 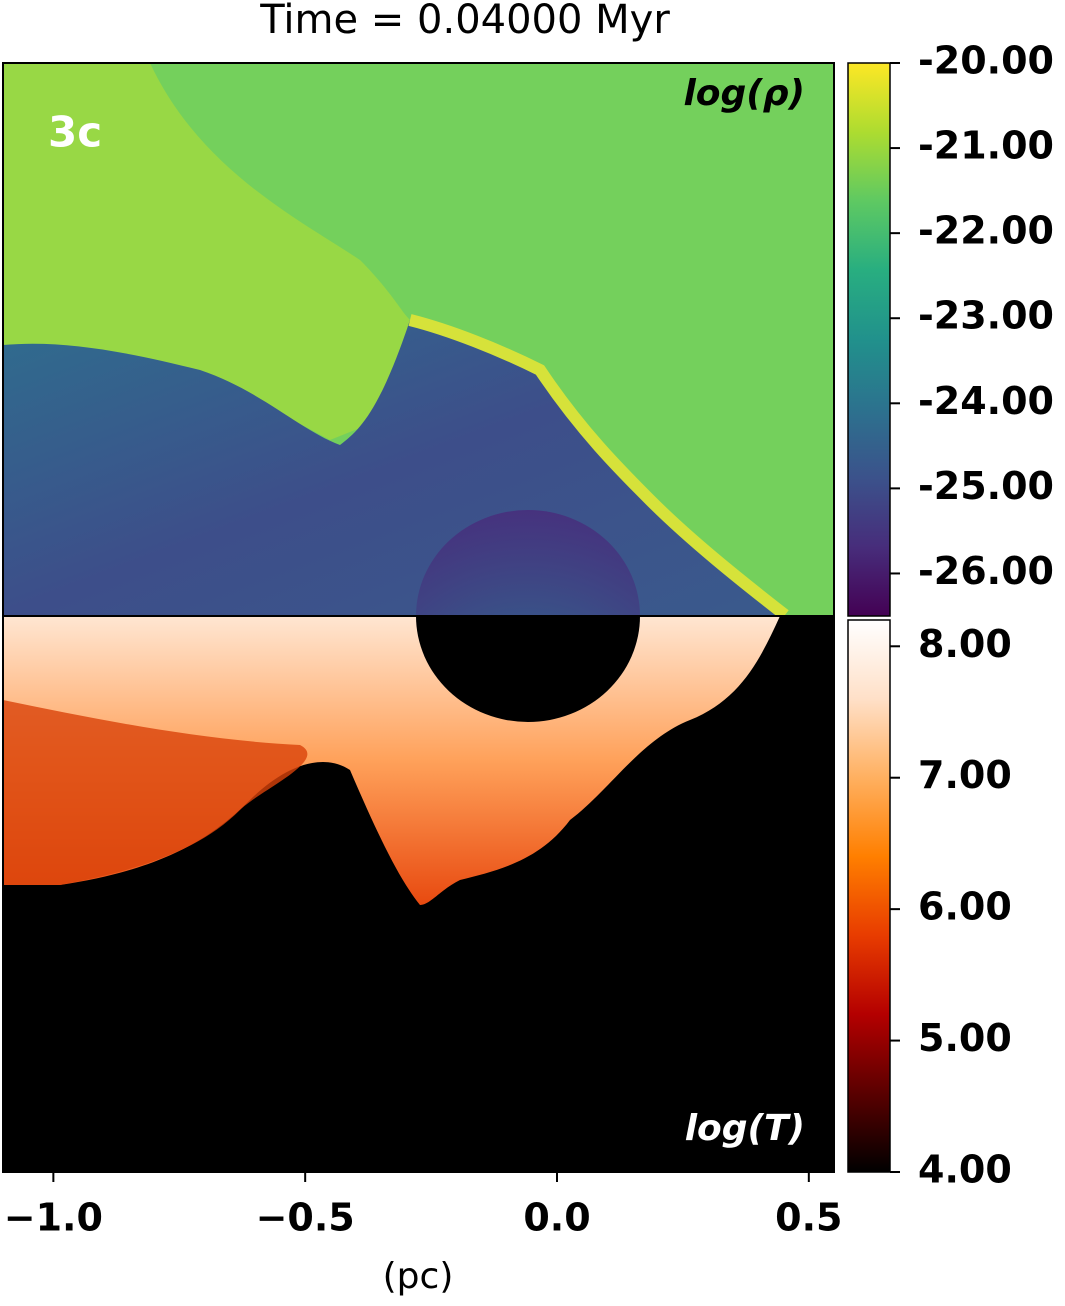 I want to click on shocked-shell, so click(x=206, y=251).